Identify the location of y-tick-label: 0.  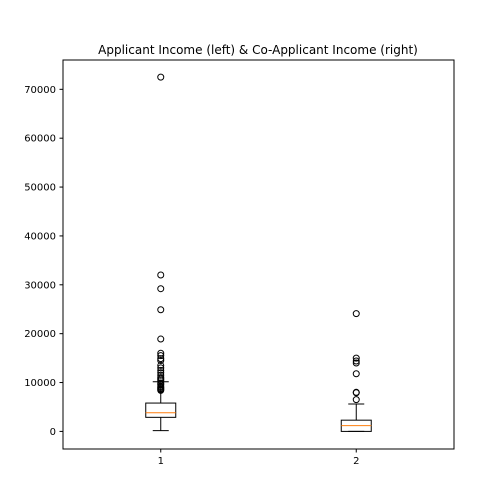
(53, 432).